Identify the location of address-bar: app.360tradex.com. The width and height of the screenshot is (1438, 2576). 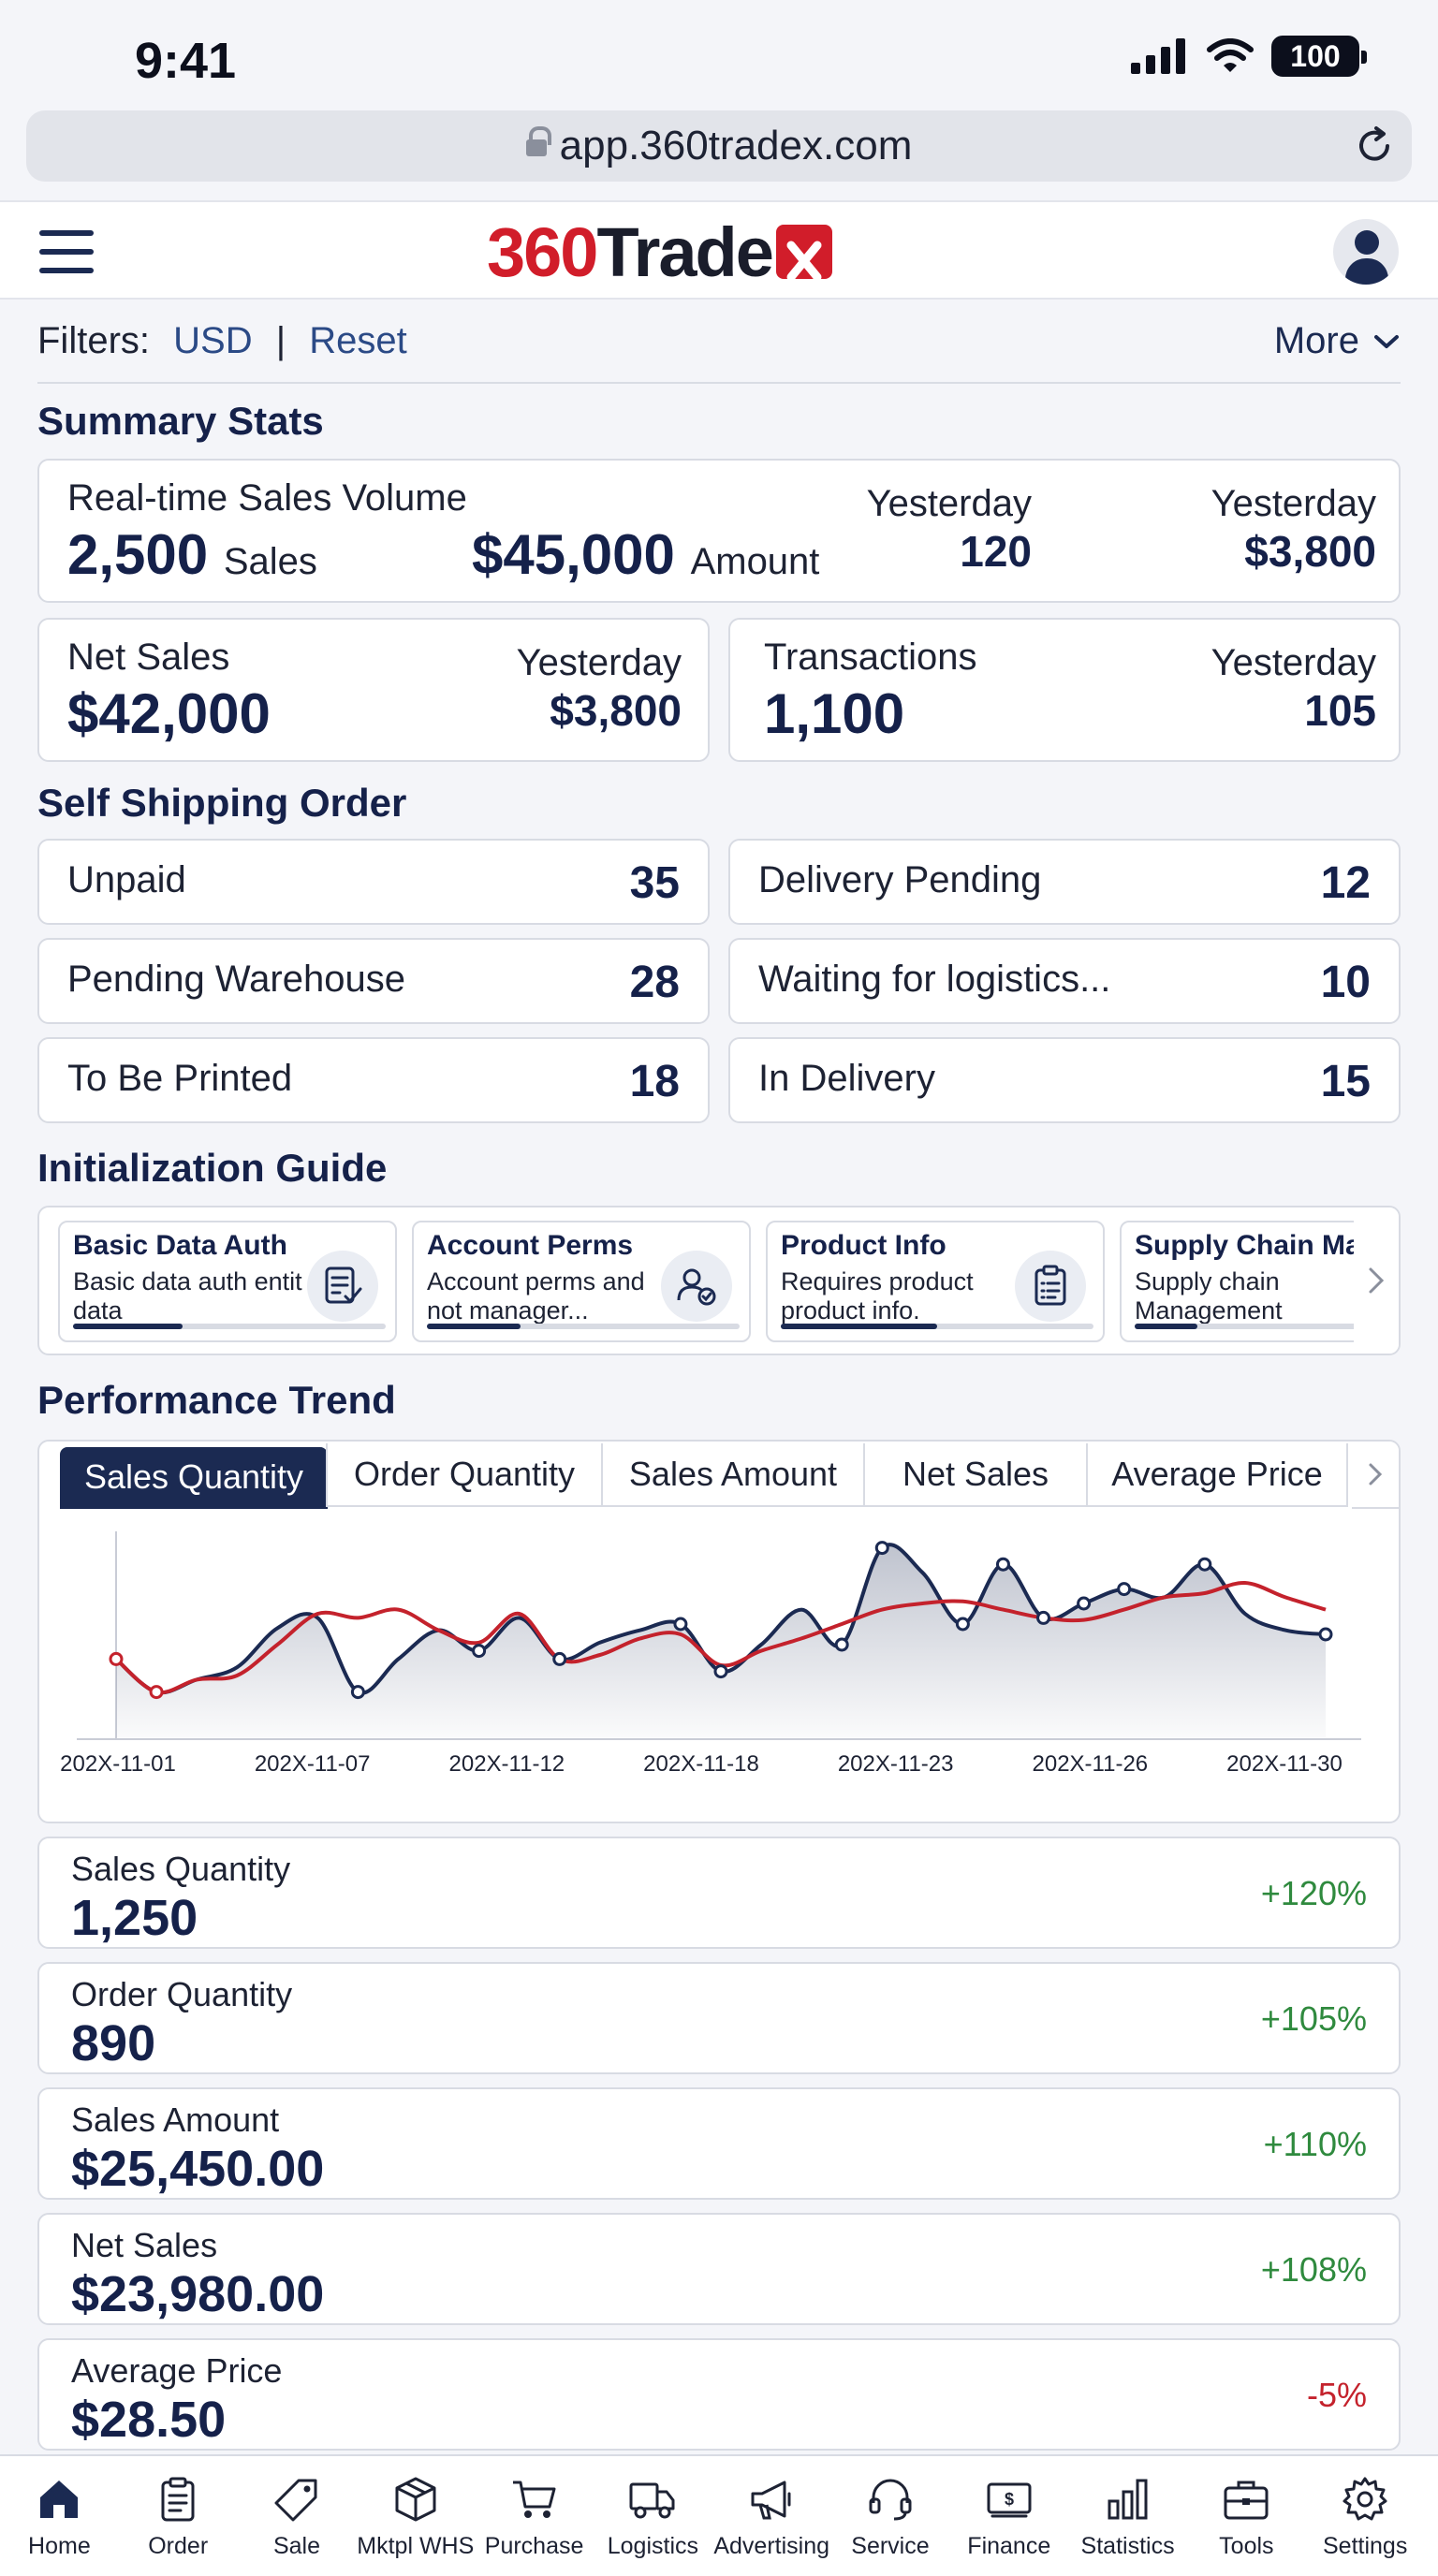
(719, 146).